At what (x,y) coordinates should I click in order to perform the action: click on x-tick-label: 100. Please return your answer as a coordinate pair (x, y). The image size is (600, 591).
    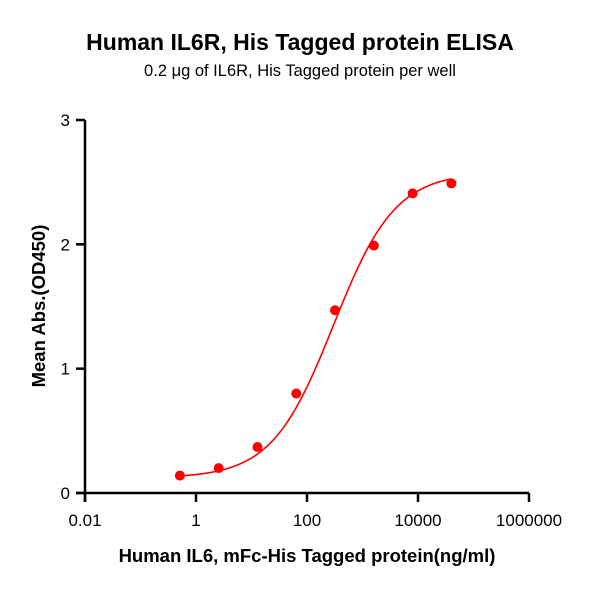
    Looking at the image, I should click on (307, 520).